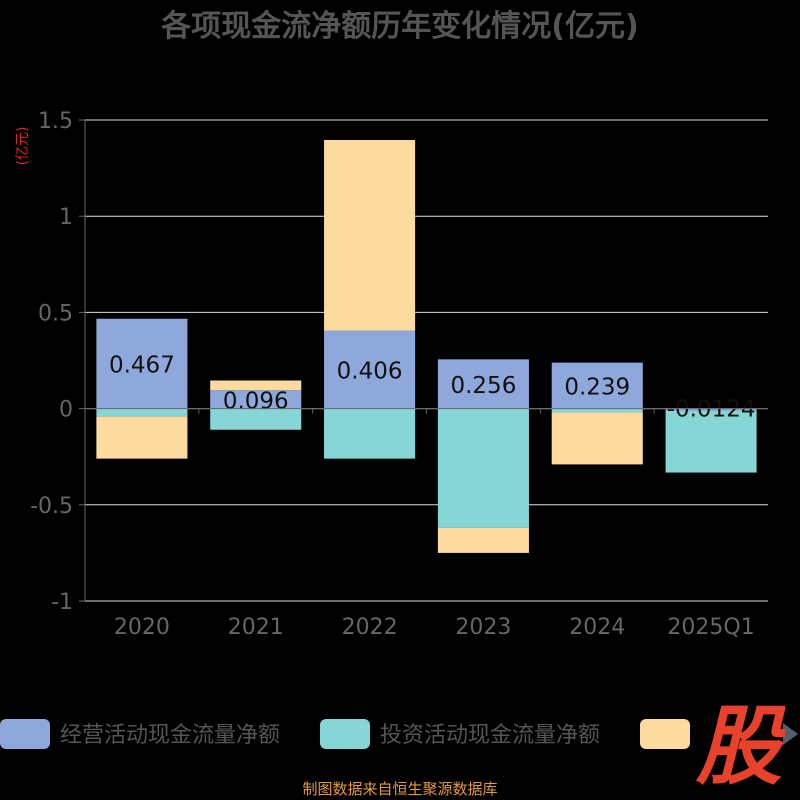 This screenshot has height=800, width=800. I want to click on y-tick-label: 0, so click(66, 410).